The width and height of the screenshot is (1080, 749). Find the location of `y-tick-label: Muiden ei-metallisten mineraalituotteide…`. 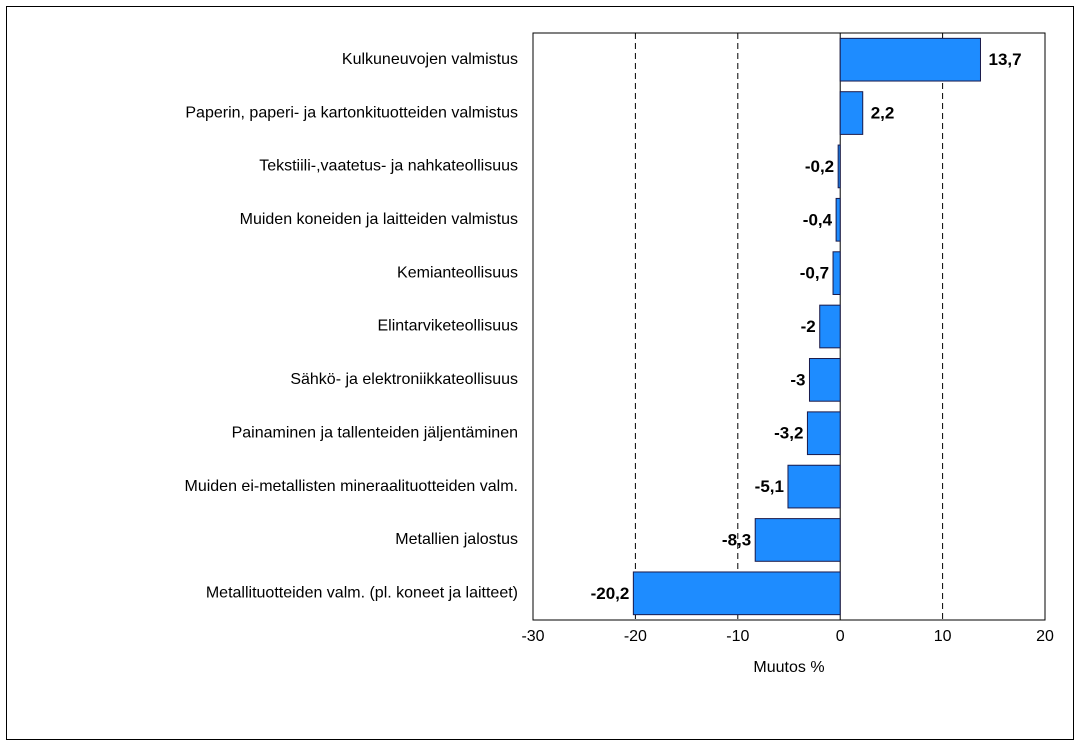

y-tick-label: Muiden ei-metallisten mineraalituotteide… is located at coordinates (352, 486).